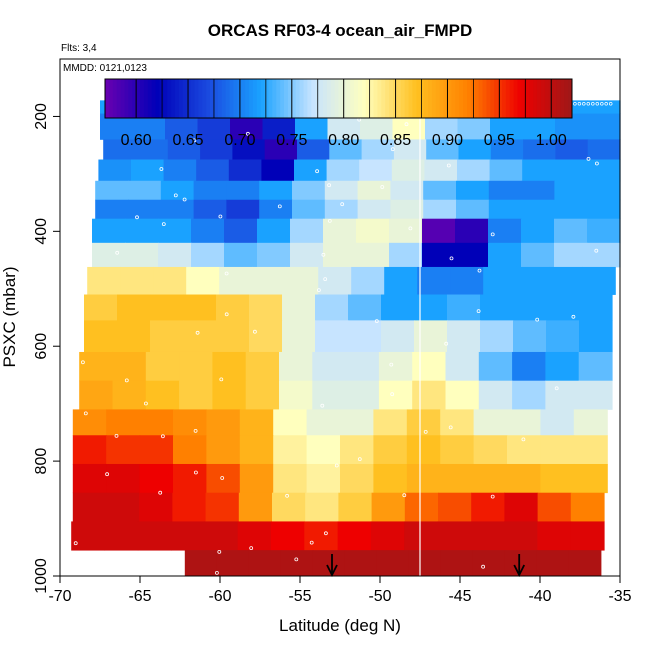 This screenshot has height=650, width=650. I want to click on colorbar-tick-label: 0.80, so click(343, 140).